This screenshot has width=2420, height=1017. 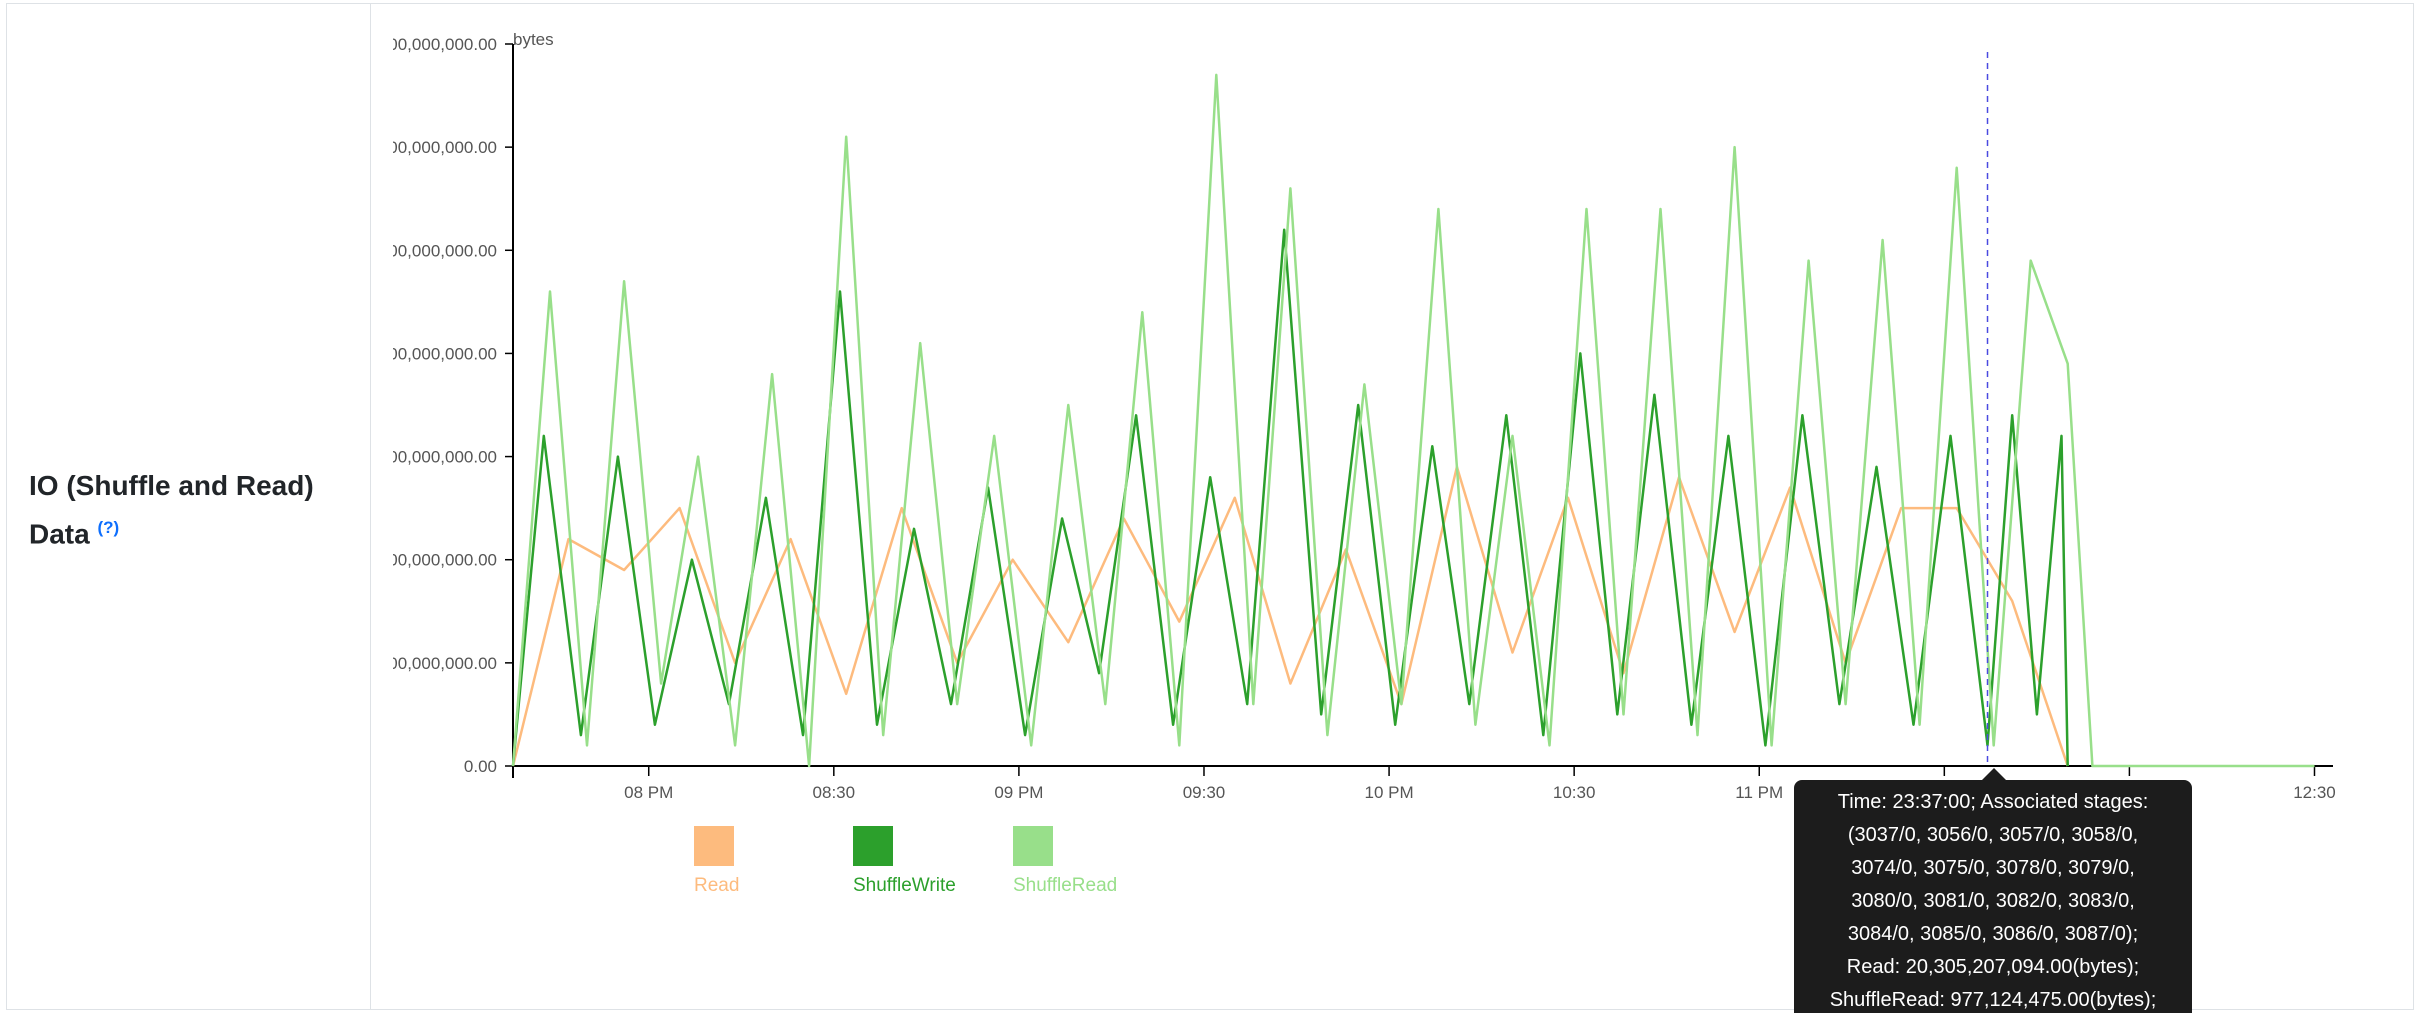 I want to click on x-tick-label: 08 PM, so click(x=648, y=792).